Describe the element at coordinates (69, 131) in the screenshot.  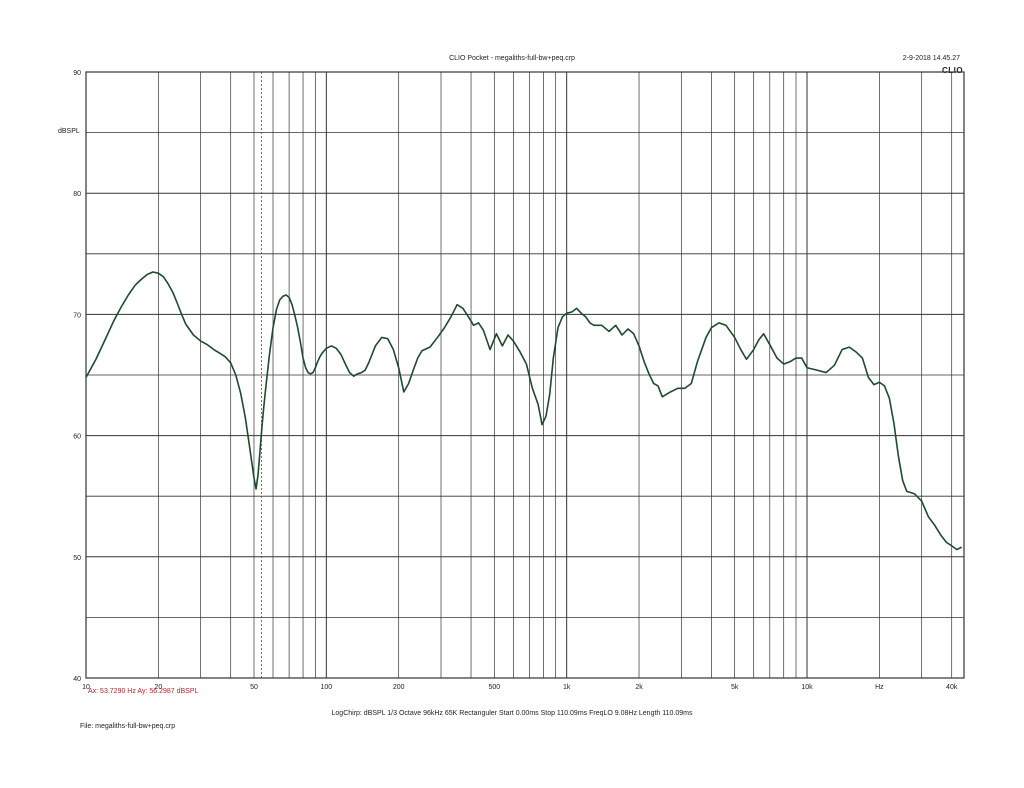
I see `y-axis-label: dBSPL` at that location.